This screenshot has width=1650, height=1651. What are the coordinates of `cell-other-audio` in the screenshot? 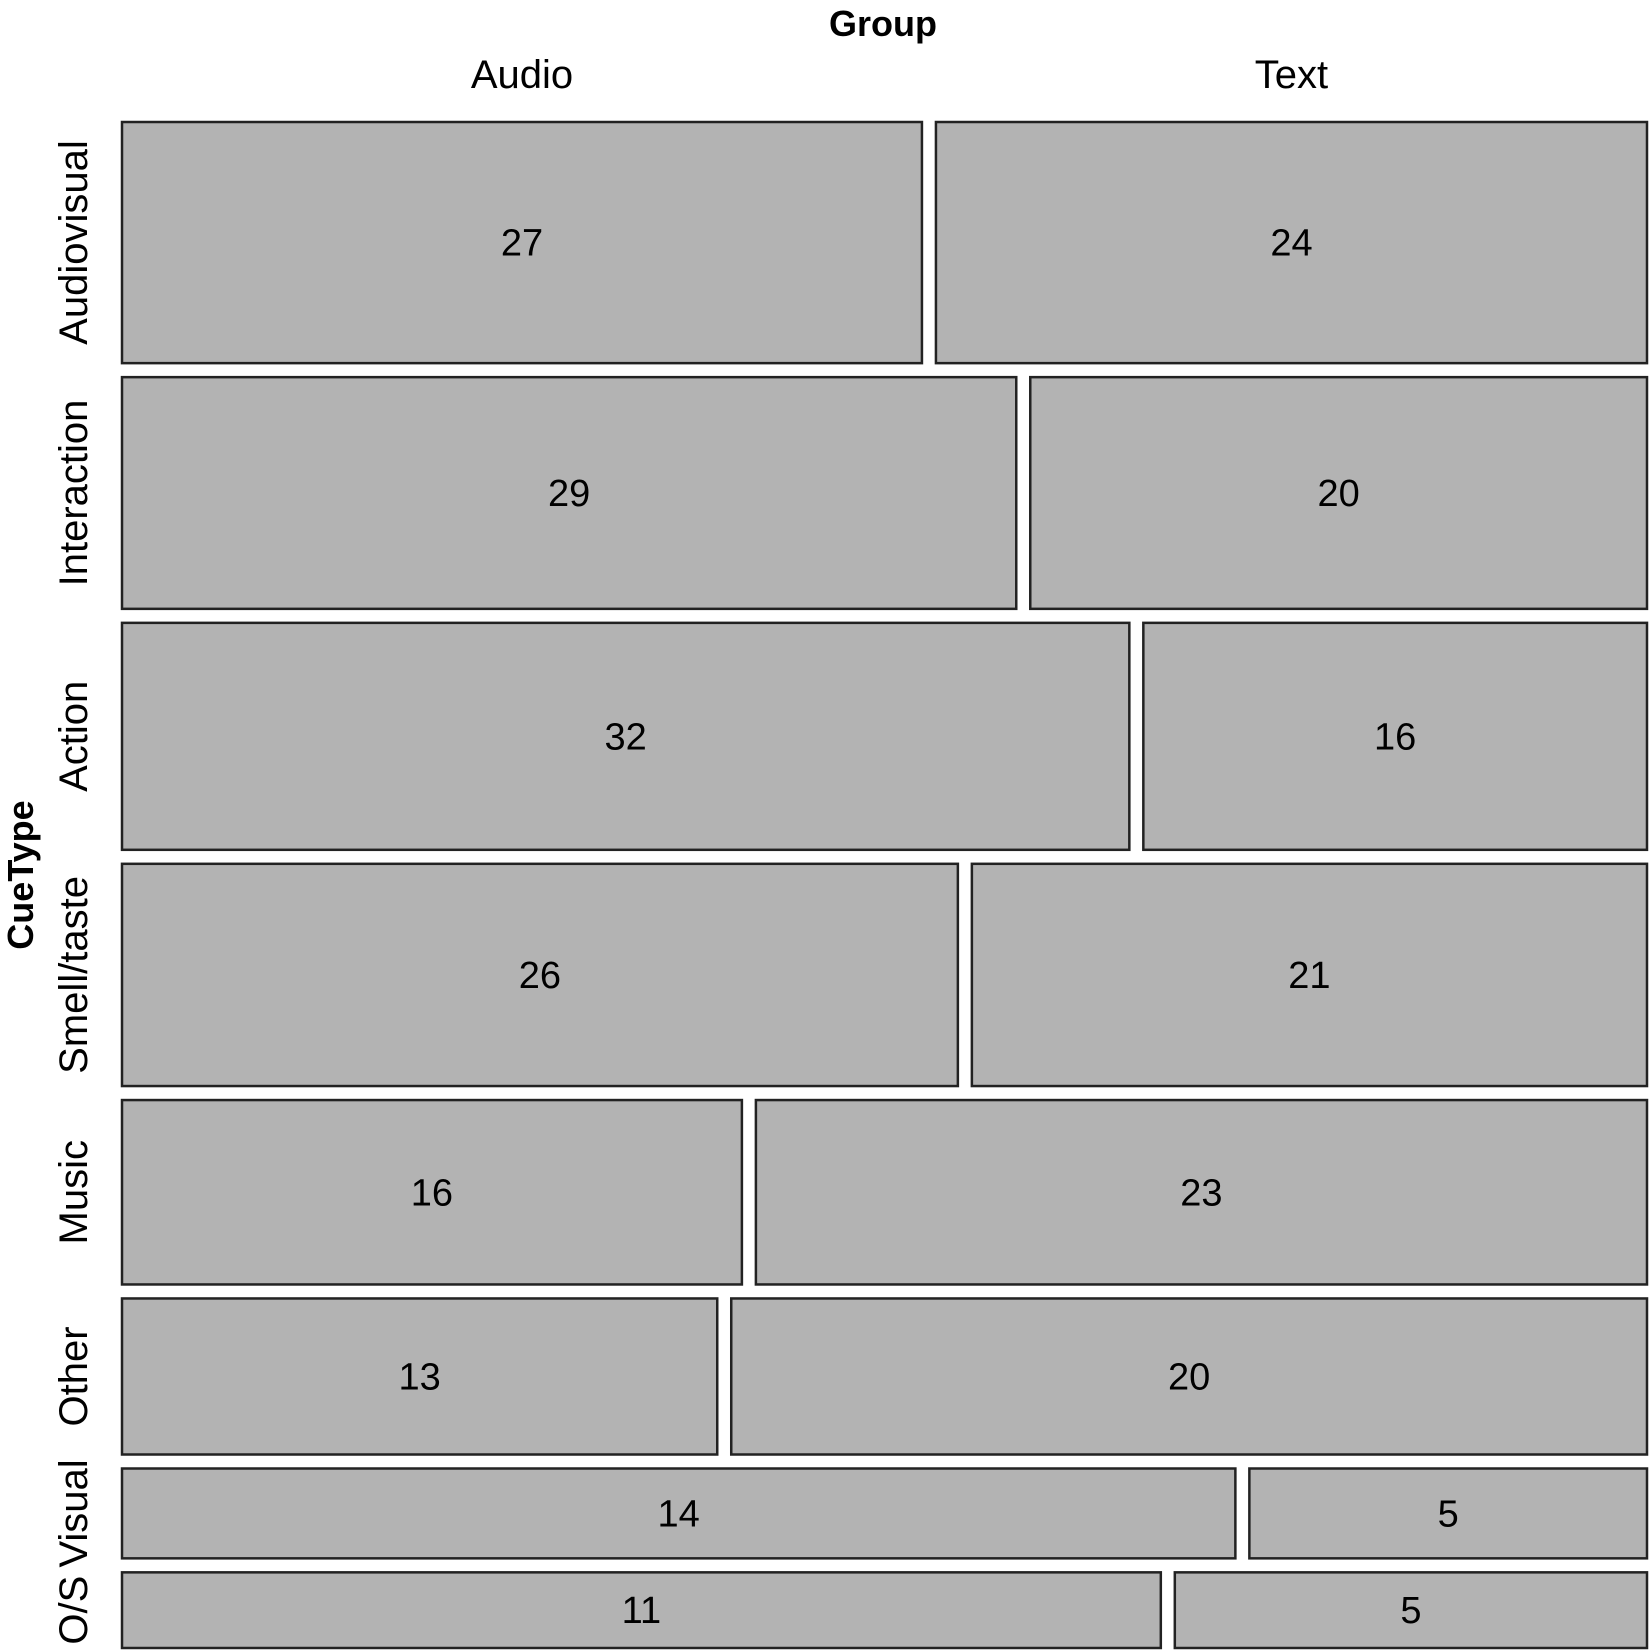 It's located at (419, 1376).